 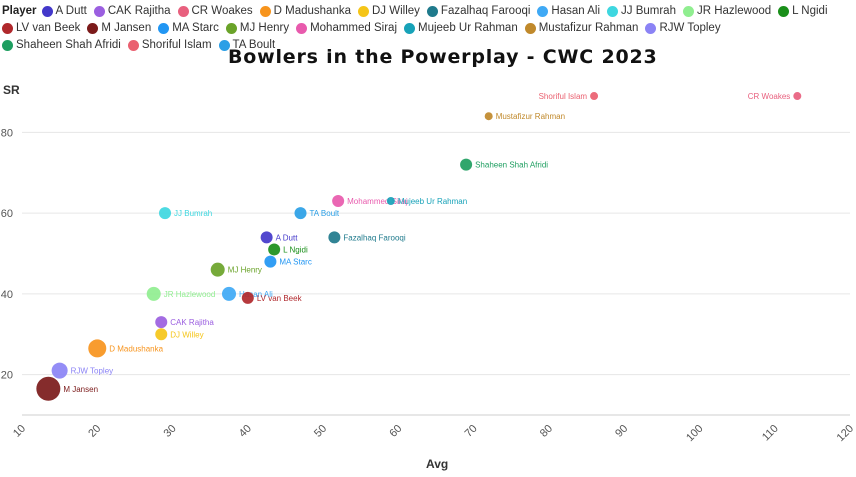 What do you see at coordinates (377, 201) in the screenshot?
I see `point-label: Mohammed Siraj` at bounding box center [377, 201].